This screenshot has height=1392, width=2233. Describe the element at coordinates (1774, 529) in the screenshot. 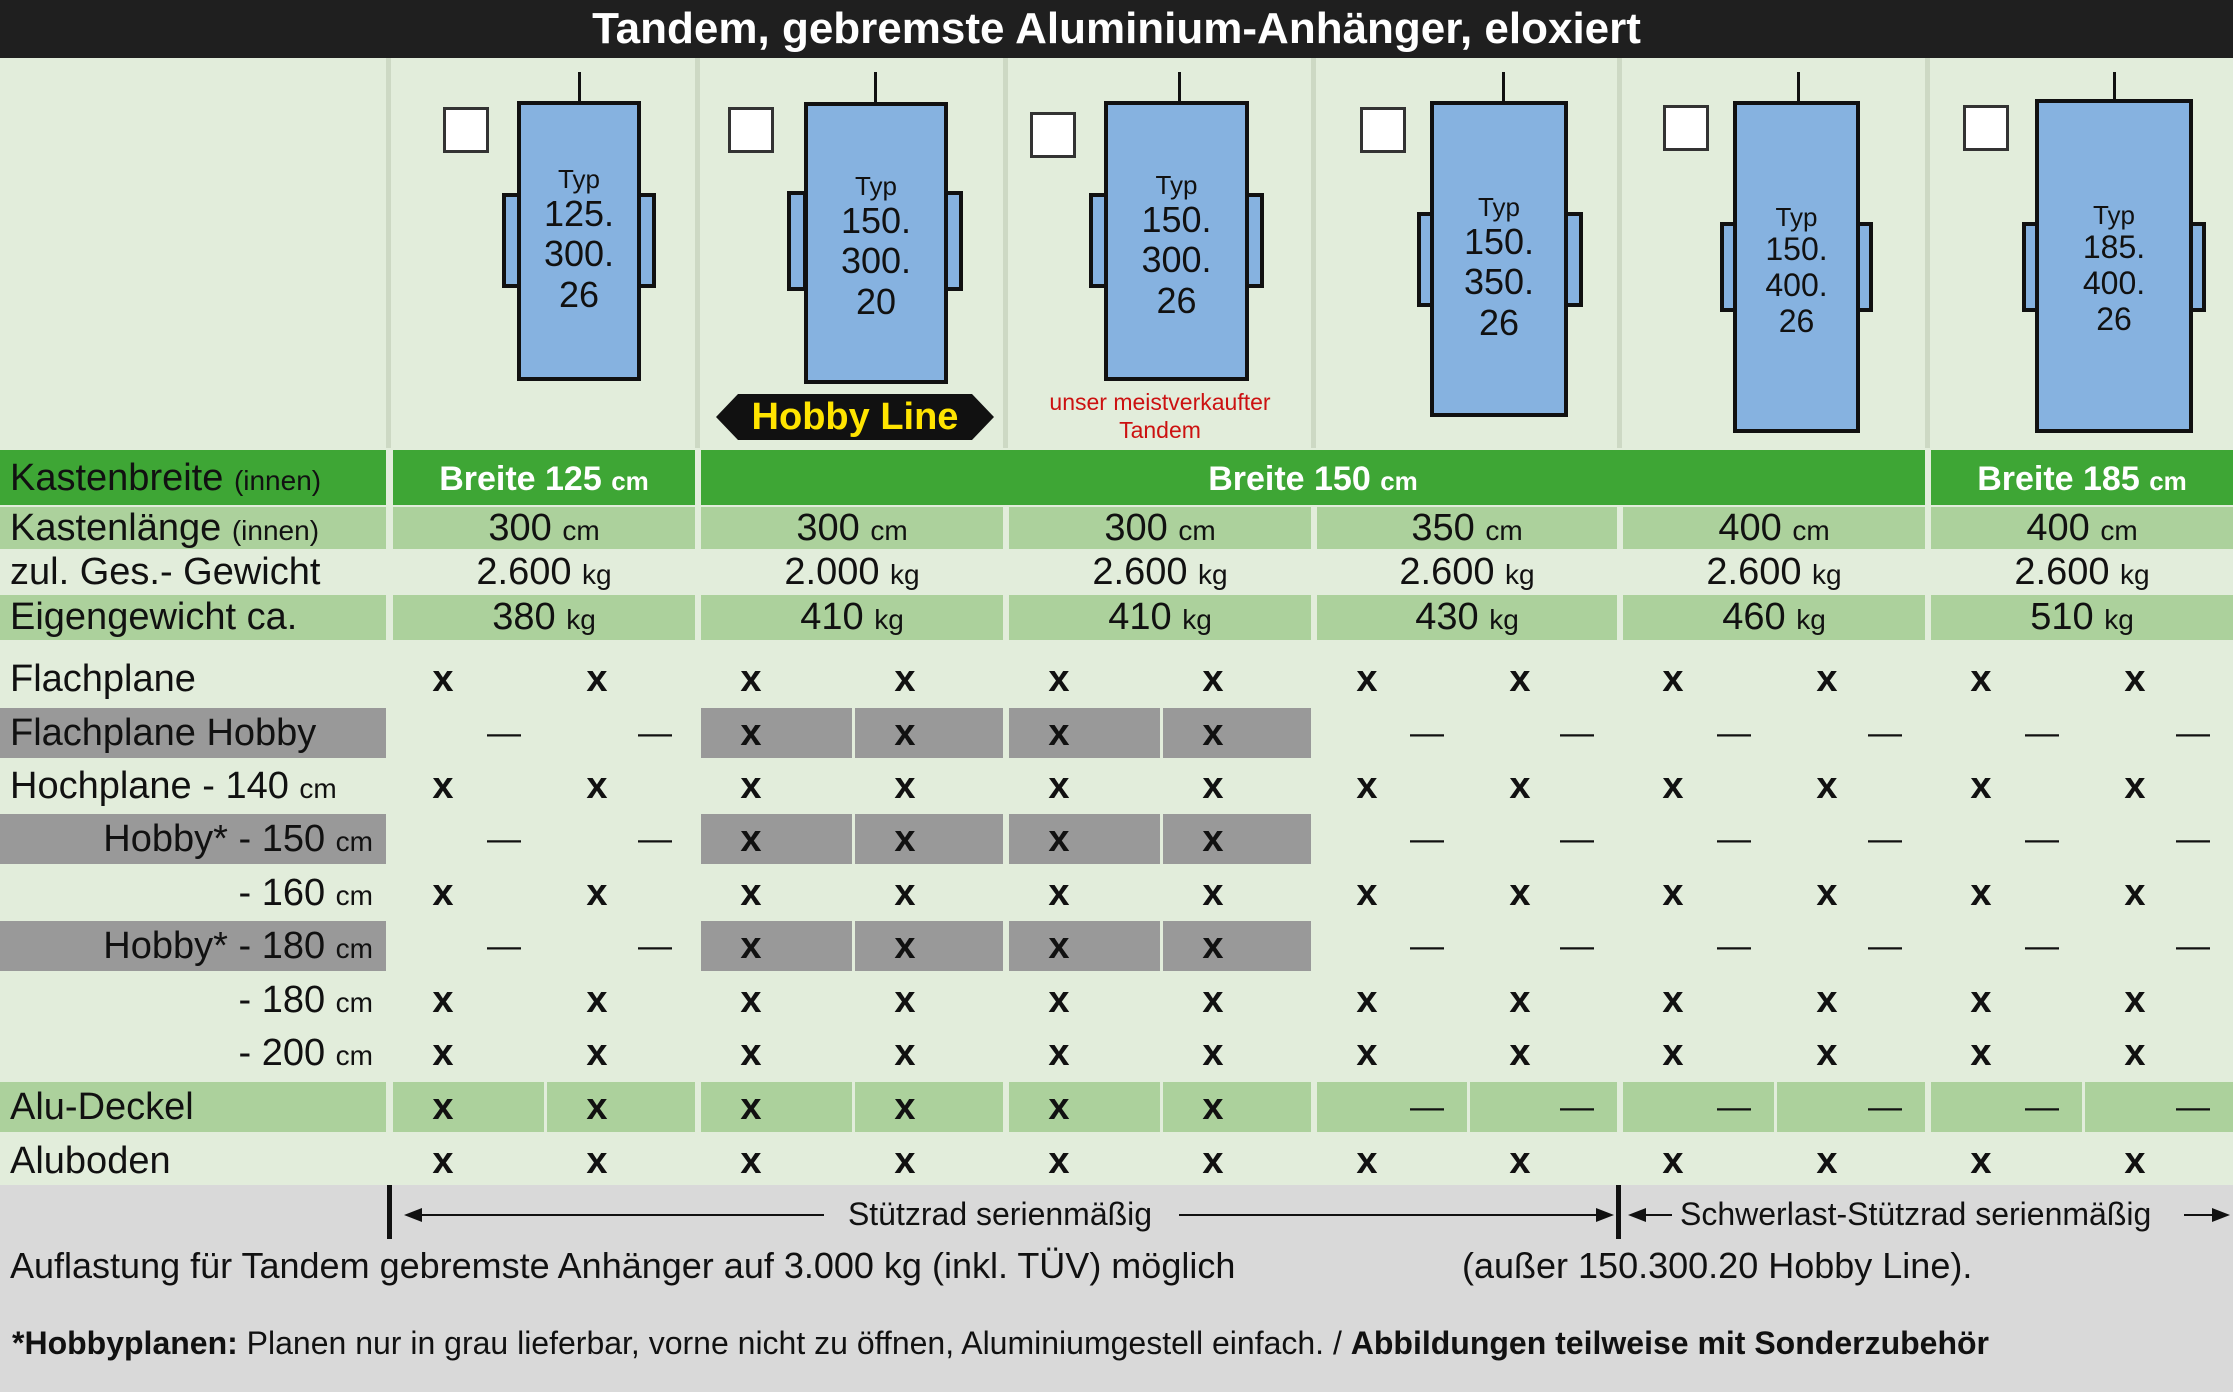

I see `kastenlaenge-cell: 400 cm` at that location.